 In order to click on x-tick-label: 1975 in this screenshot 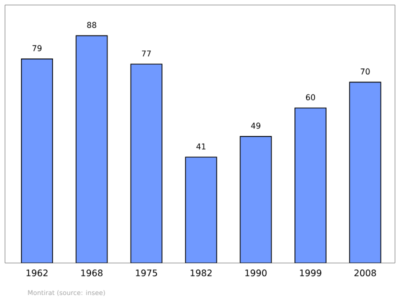, I will do `click(147, 273)`.